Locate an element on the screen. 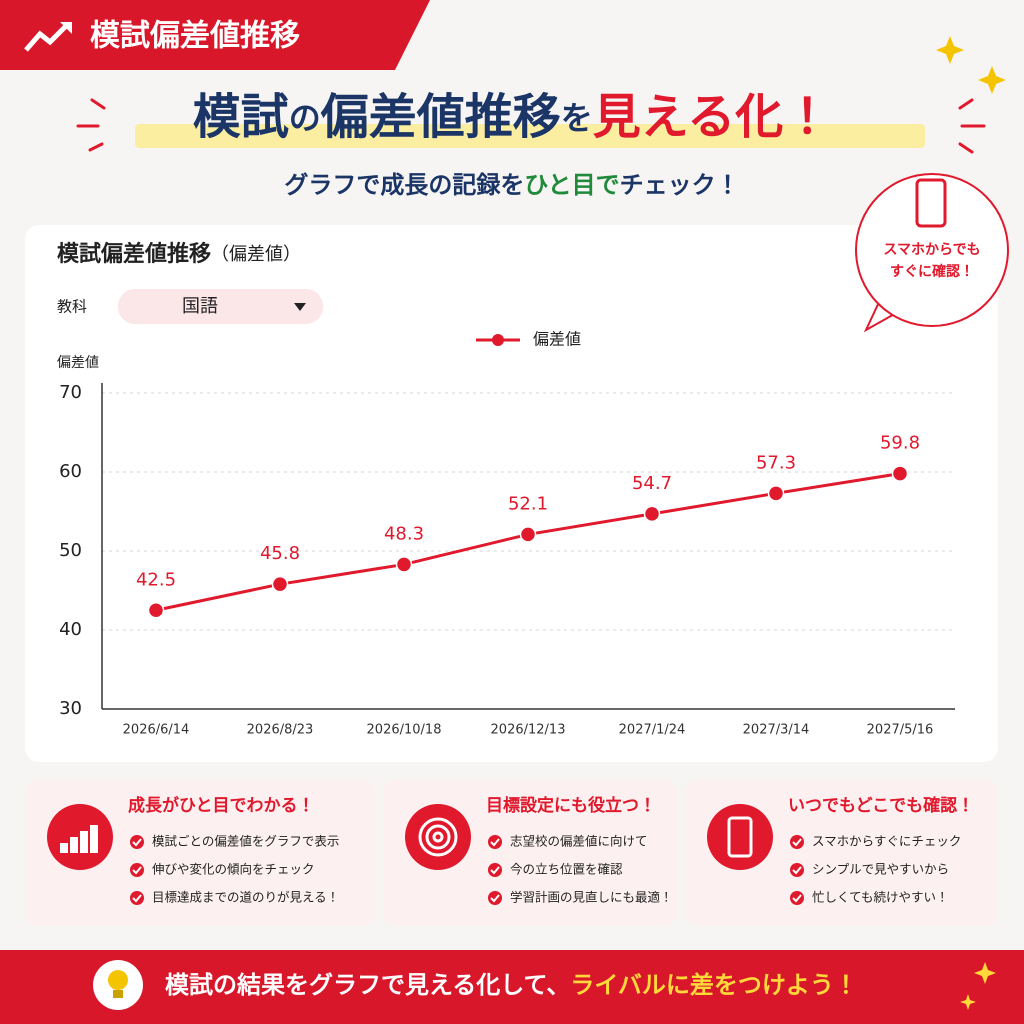 This screenshot has height=1024, width=1024. value-label: 48.3 is located at coordinates (404, 533).